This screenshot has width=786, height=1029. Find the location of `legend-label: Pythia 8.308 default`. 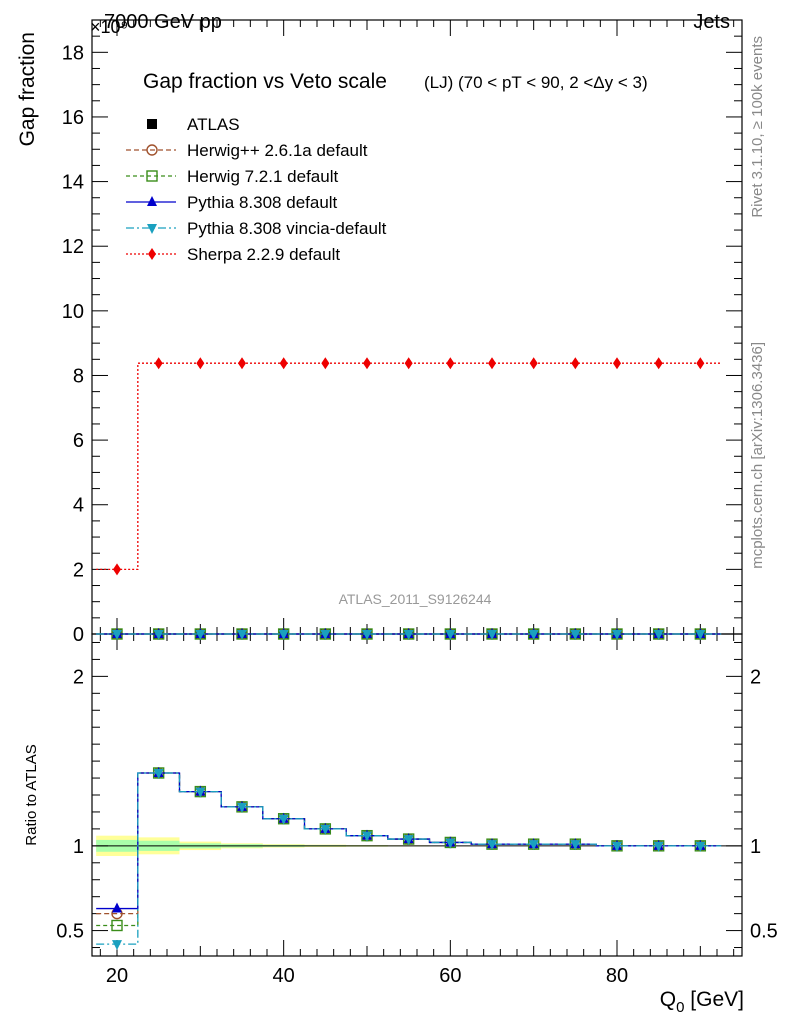

legend-label: Pythia 8.308 default is located at coordinates (262, 202).